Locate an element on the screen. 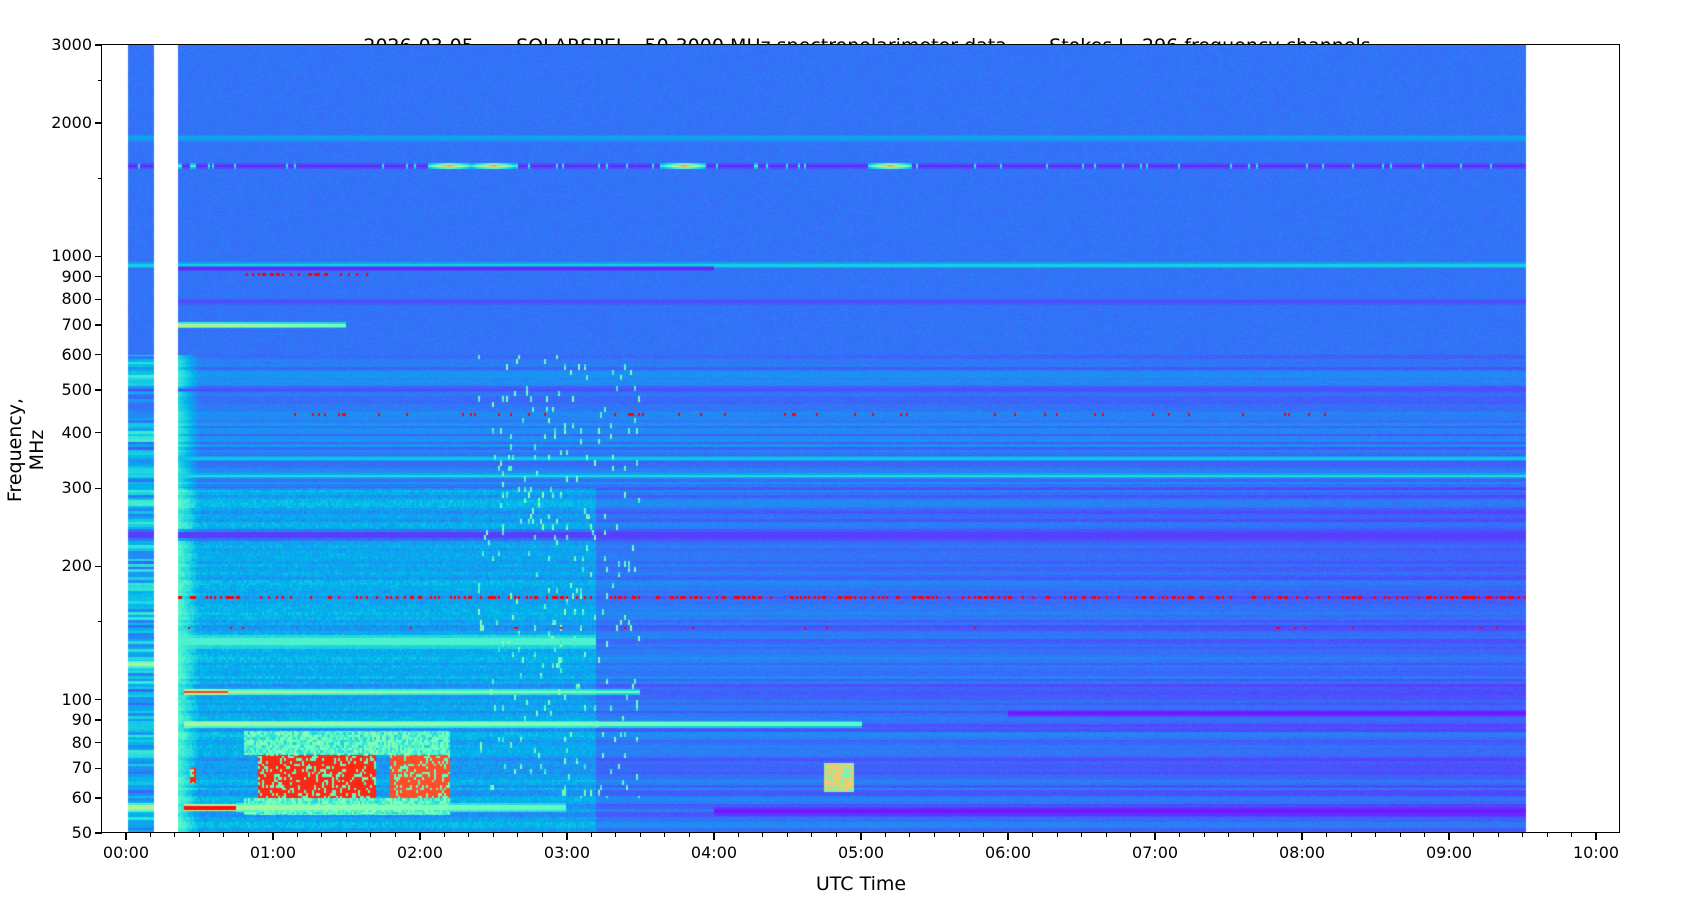  x-tick-label: 03:00 is located at coordinates (567, 852).